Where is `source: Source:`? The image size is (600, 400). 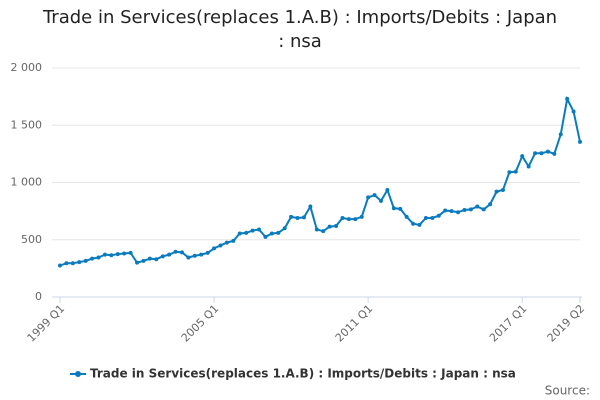
source: Source: is located at coordinates (567, 391).